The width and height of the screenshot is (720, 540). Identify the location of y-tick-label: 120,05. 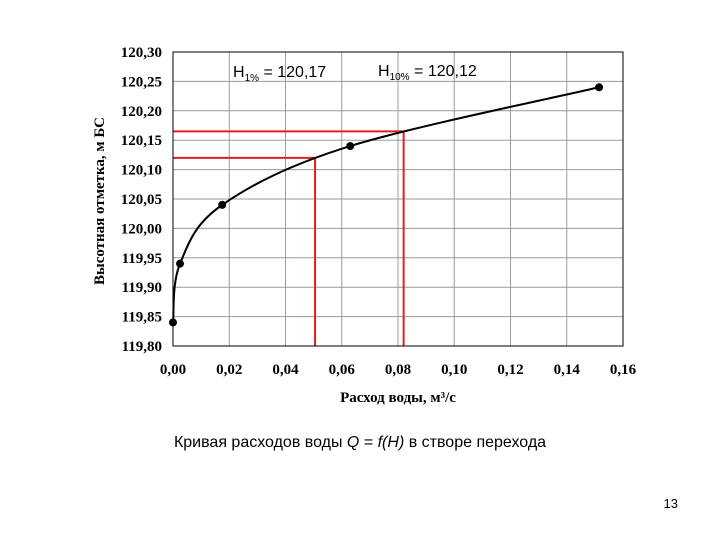
(141, 200).